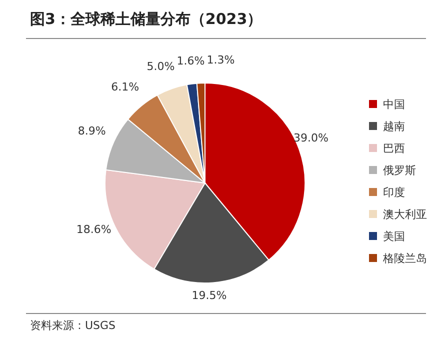  What do you see at coordinates (394, 126) in the screenshot?
I see `legend-label: 越南` at bounding box center [394, 126].